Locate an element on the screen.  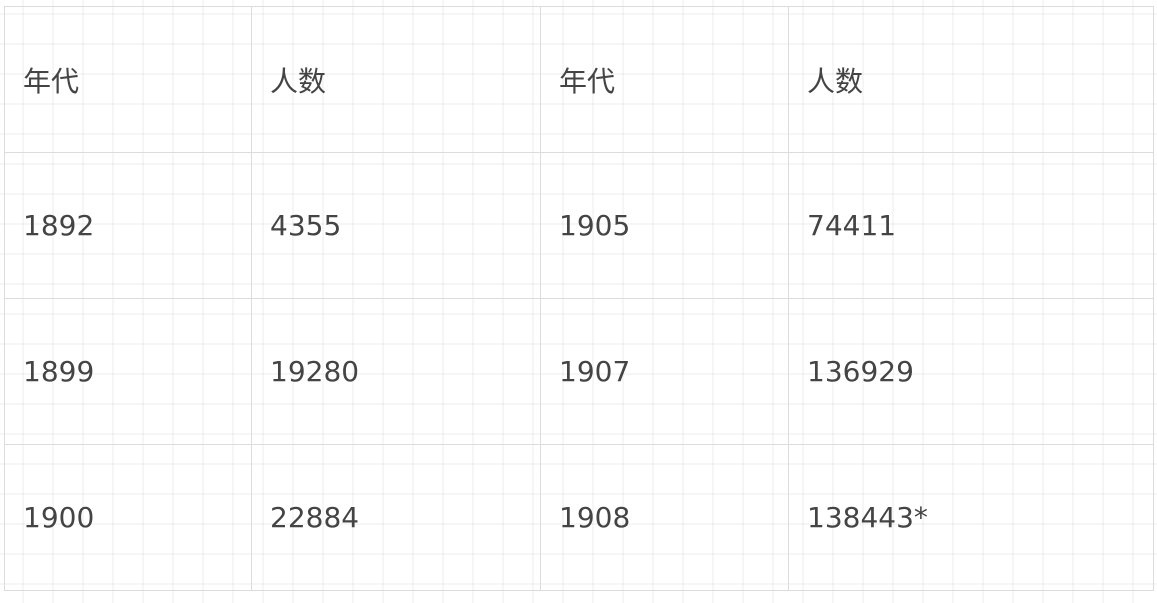
table-cell: 22884 is located at coordinates (396, 517).